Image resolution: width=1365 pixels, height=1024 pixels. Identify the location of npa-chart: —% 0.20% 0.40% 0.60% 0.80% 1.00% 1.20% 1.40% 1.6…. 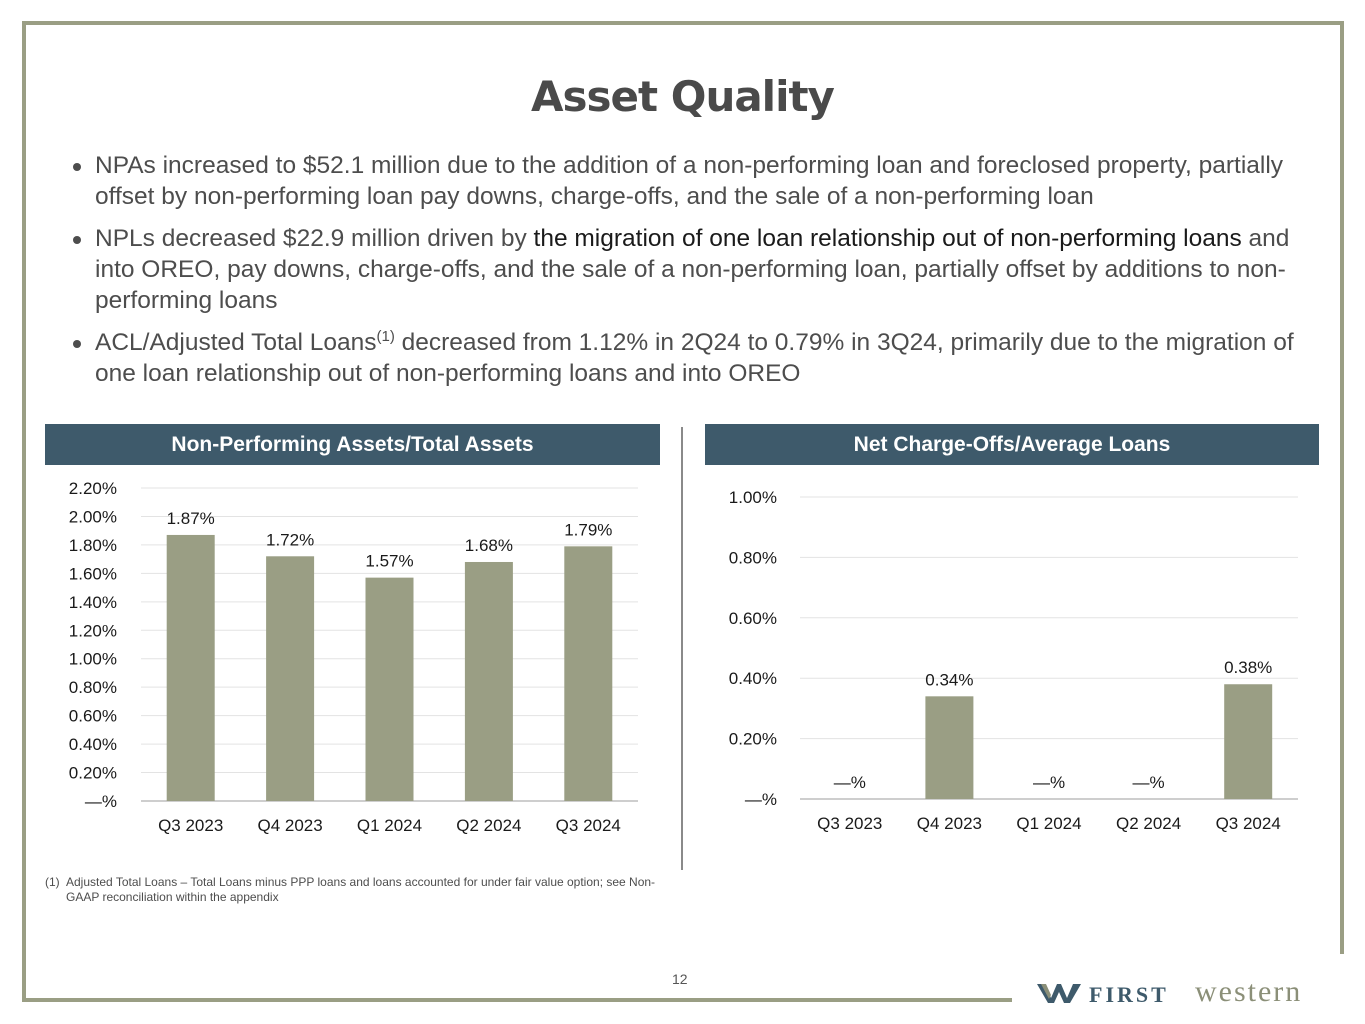
(353, 657).